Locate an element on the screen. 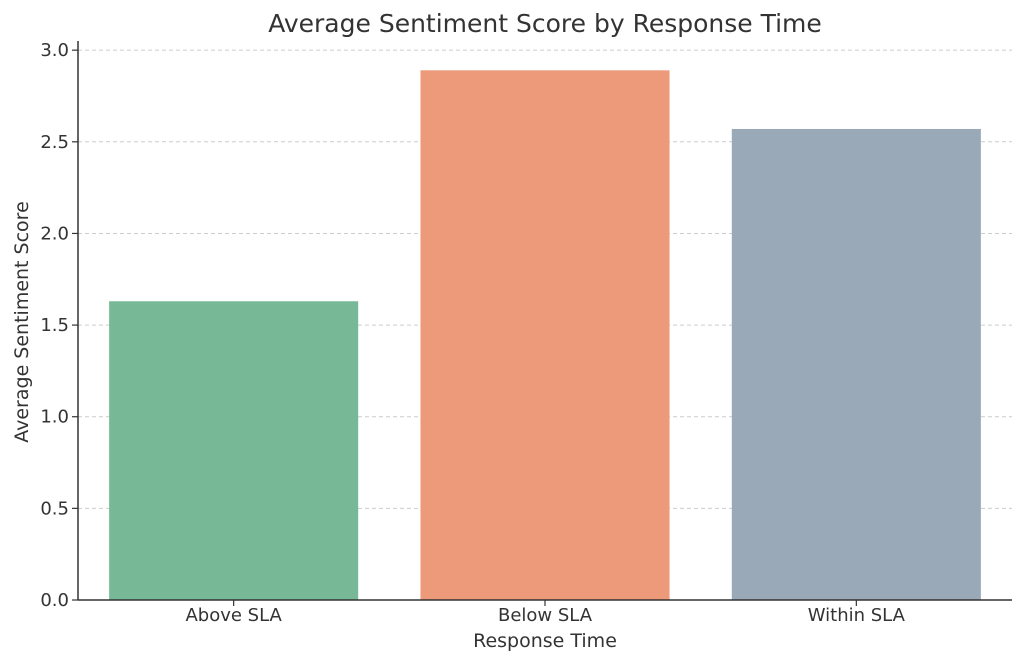  y-tick-label: 0.0 is located at coordinates (54, 600).